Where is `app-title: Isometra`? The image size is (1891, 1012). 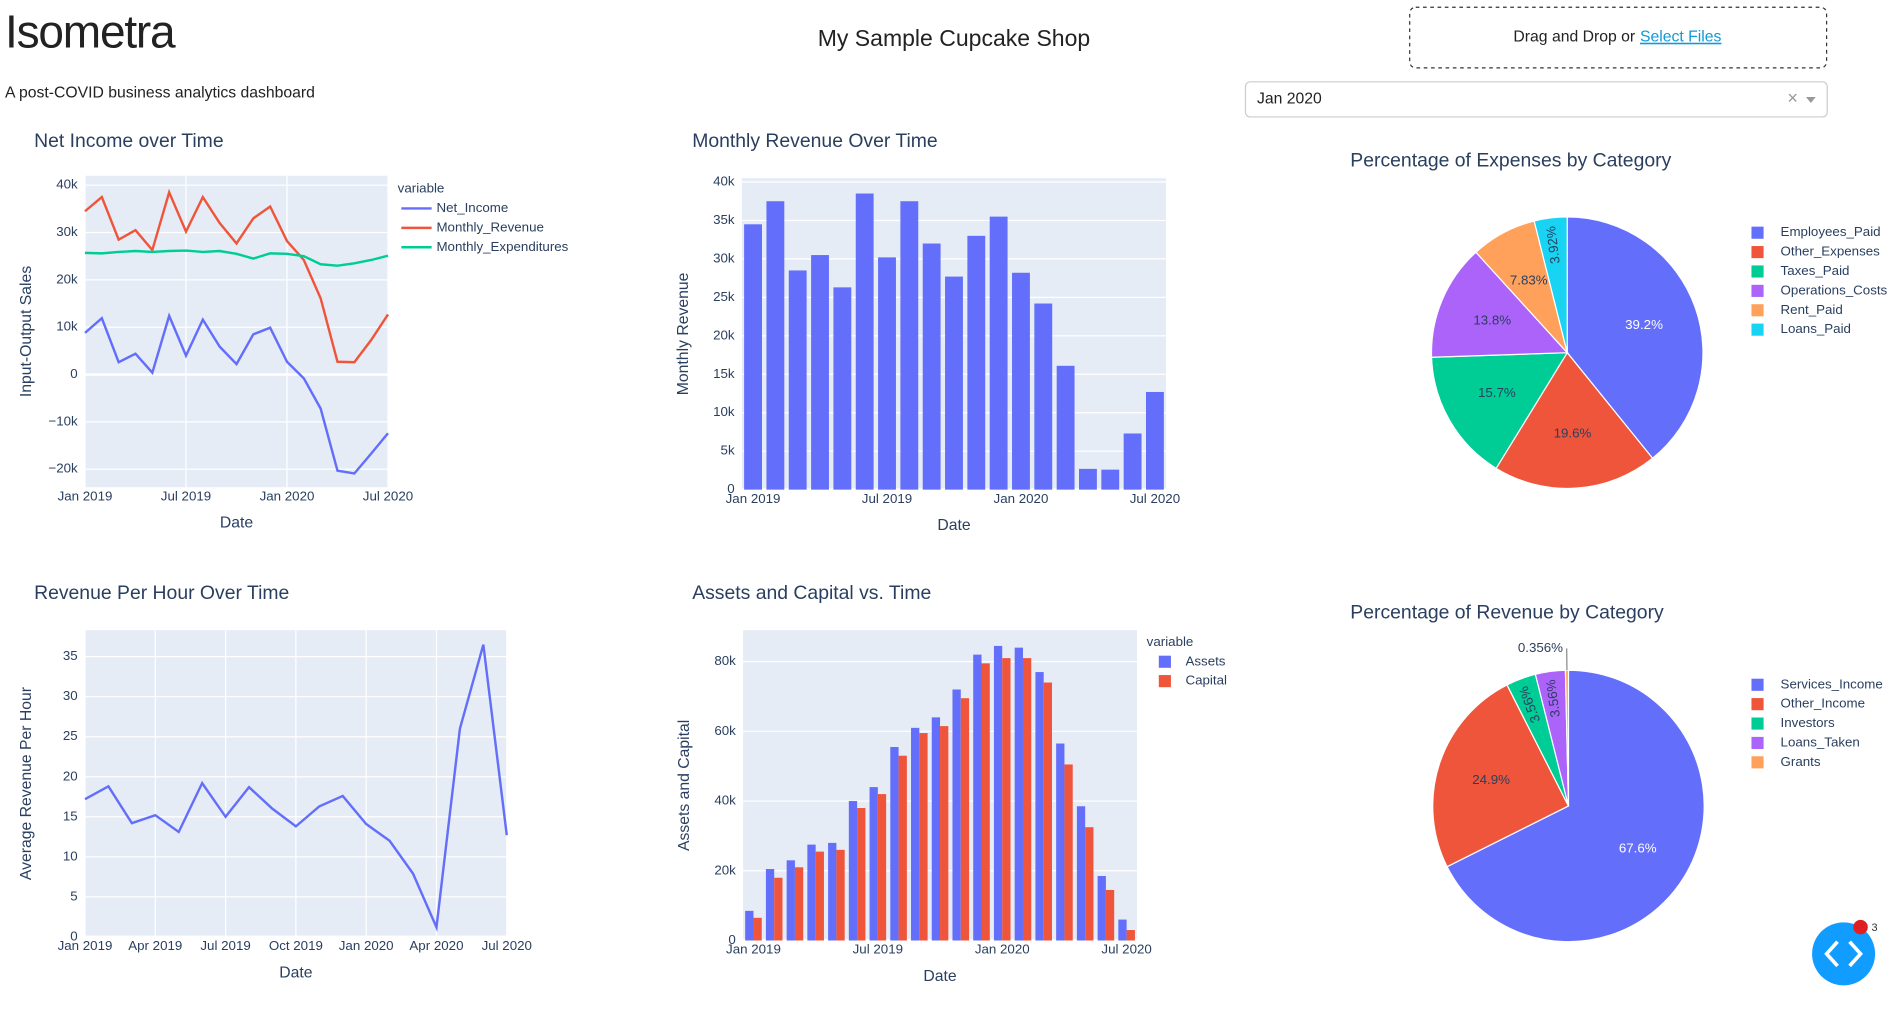
app-title: Isometra is located at coordinates (90, 31).